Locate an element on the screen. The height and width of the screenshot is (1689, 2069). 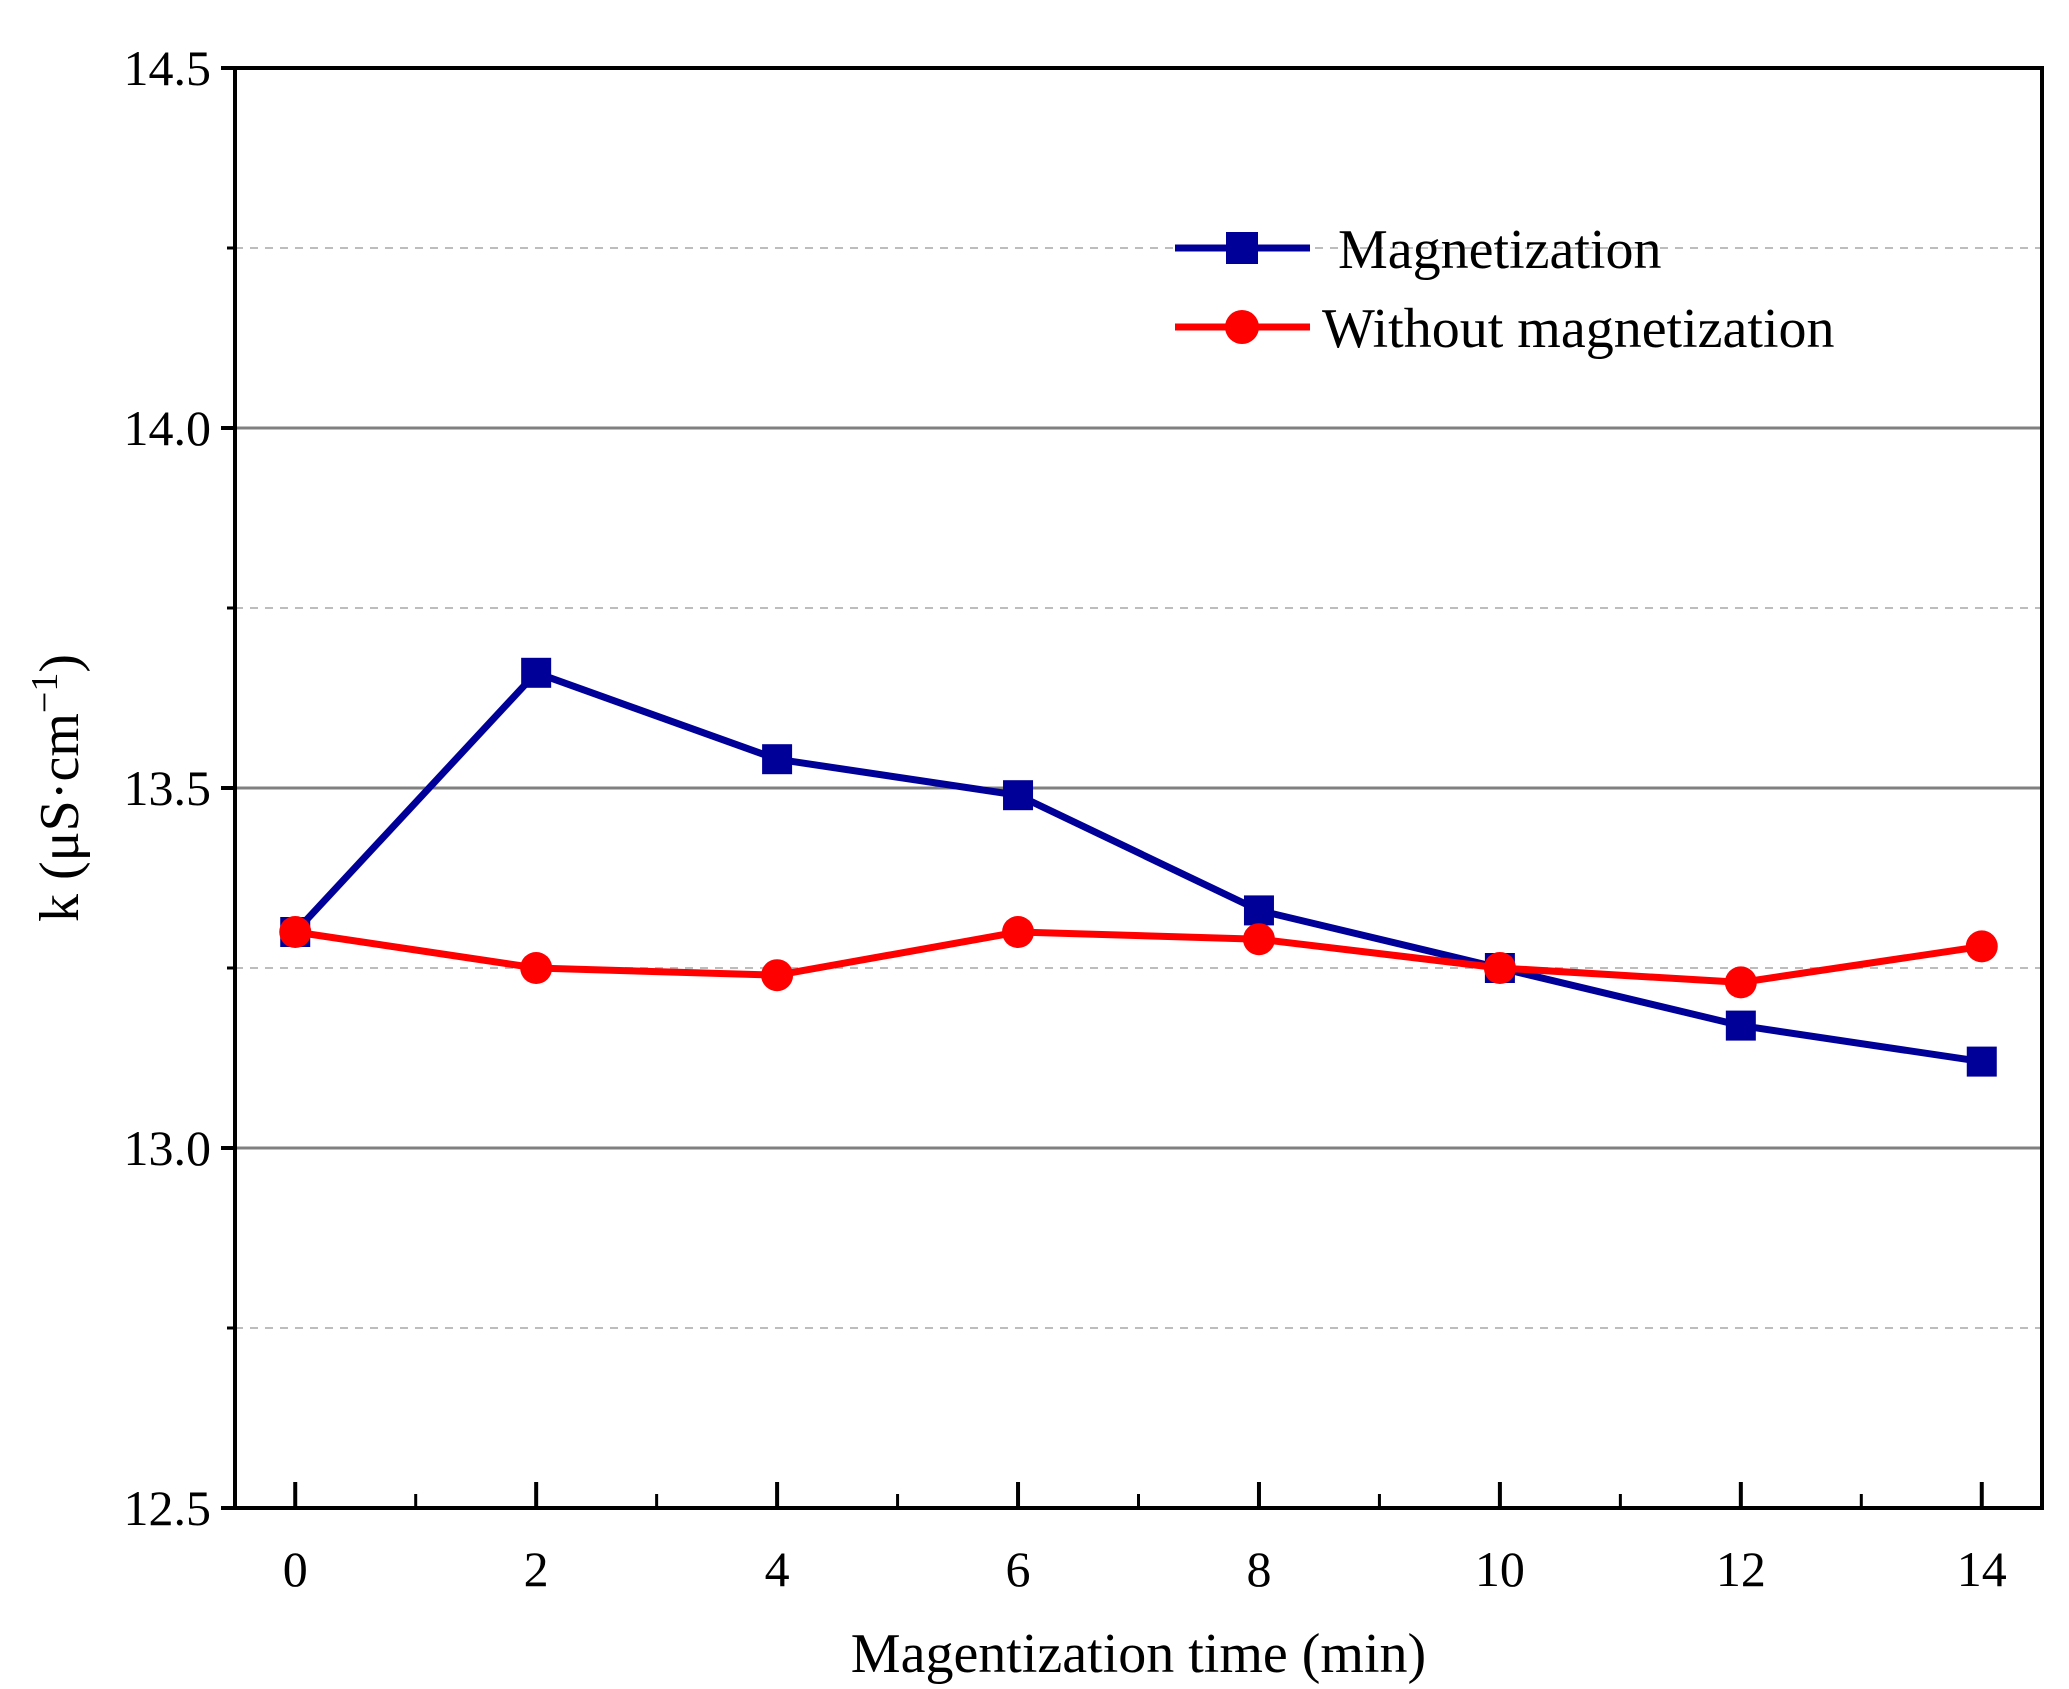
legend-item-without-magnetization: Without magnetization is located at coordinates (1505, 329).